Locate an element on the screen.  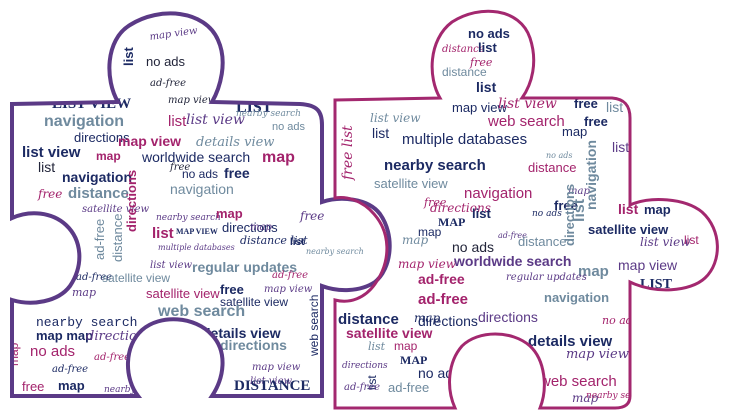
word-distance-list: distance list is located at coordinates (274, 240).